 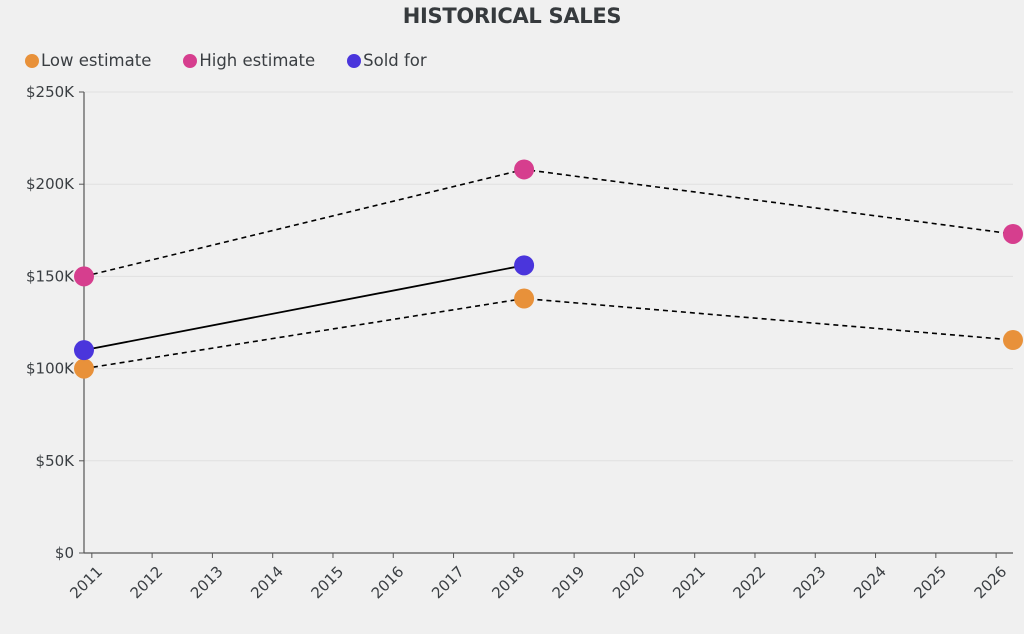 What do you see at coordinates (304, 308) in the screenshot?
I see `series-line-sold-for` at bounding box center [304, 308].